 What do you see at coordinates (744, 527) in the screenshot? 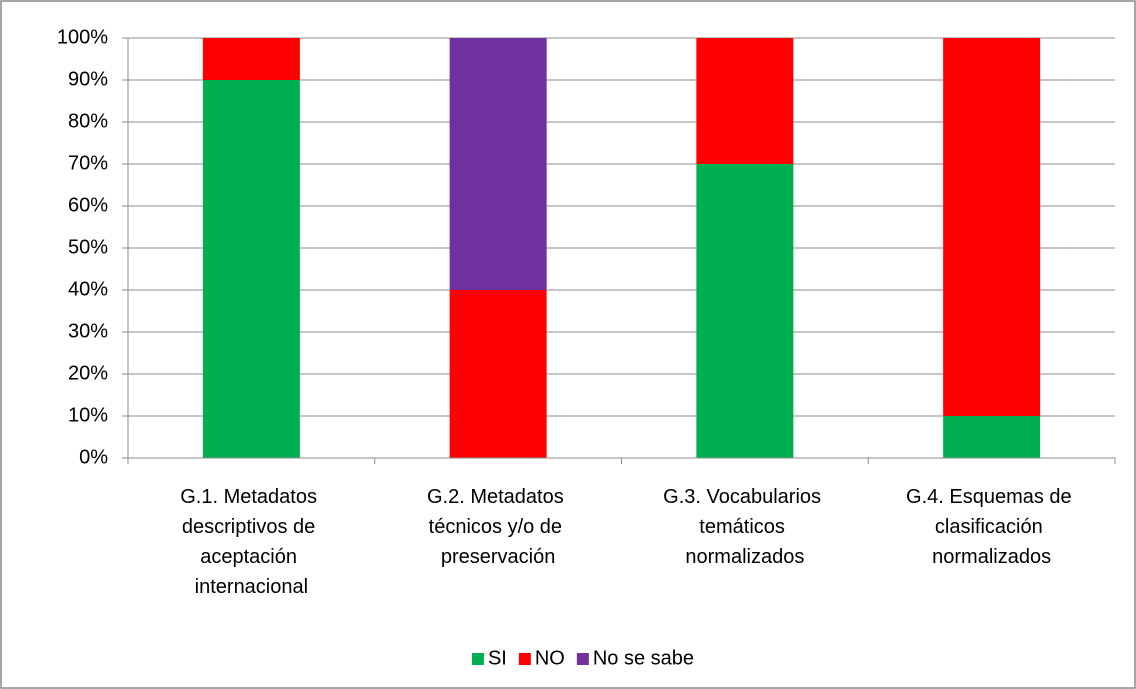
I see `x-tick-label: G.3. Vocabularios temáticos normalizados` at bounding box center [744, 527].